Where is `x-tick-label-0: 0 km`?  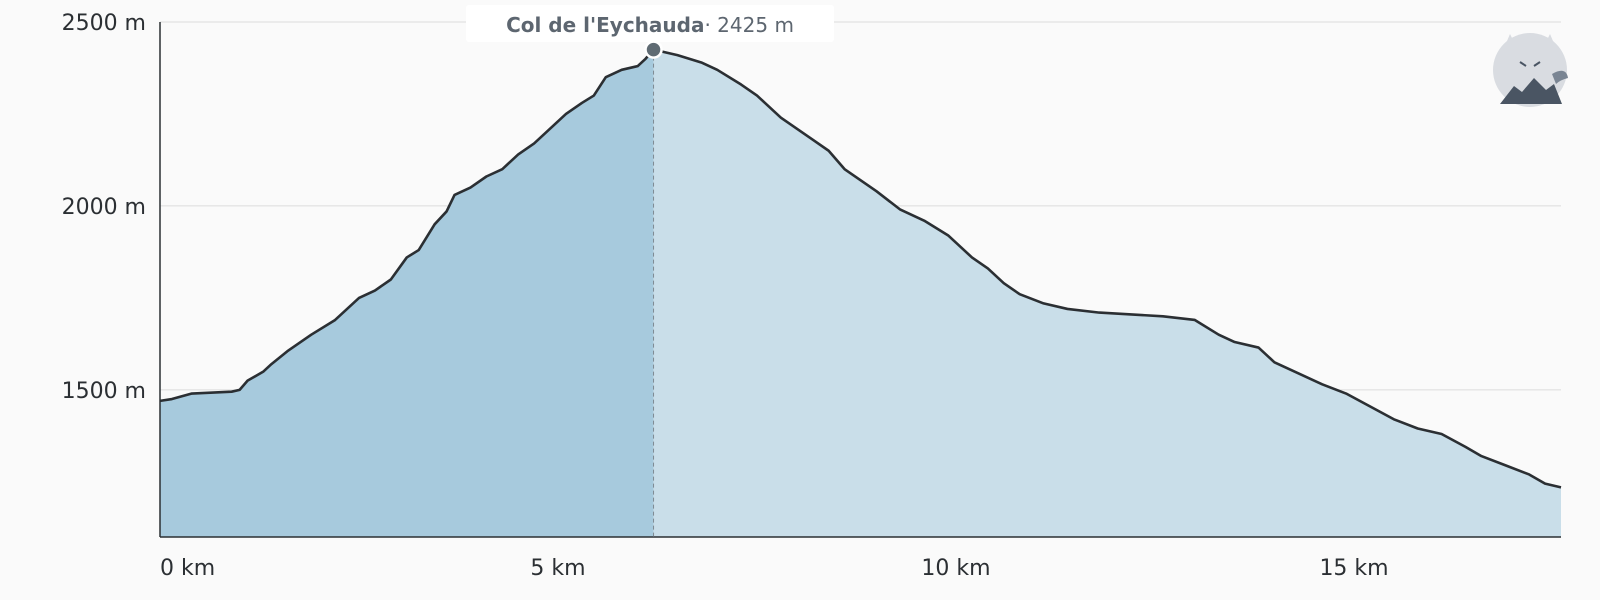 x-tick-label-0: 0 km is located at coordinates (187, 568).